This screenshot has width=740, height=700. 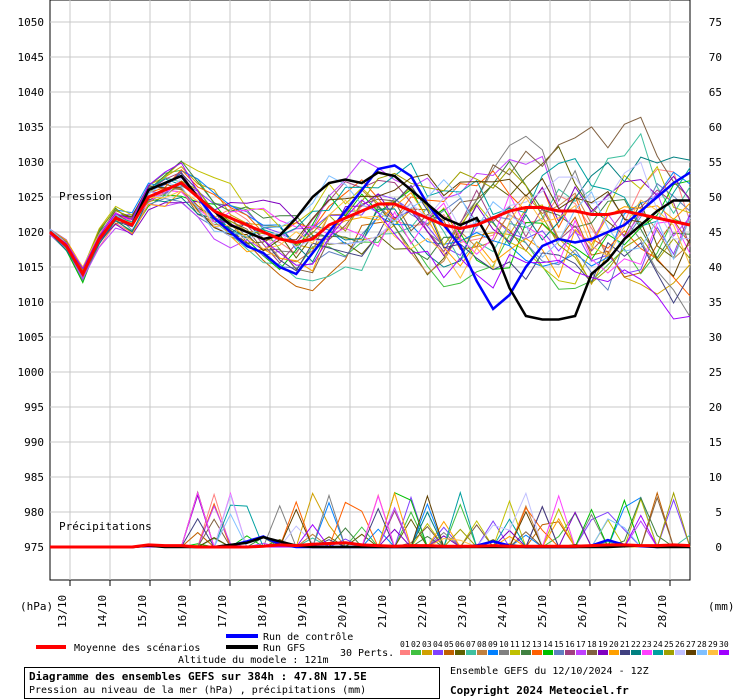 What do you see at coordinates (718, 512) in the screenshot?
I see `right-tick-label: 5` at bounding box center [718, 512].